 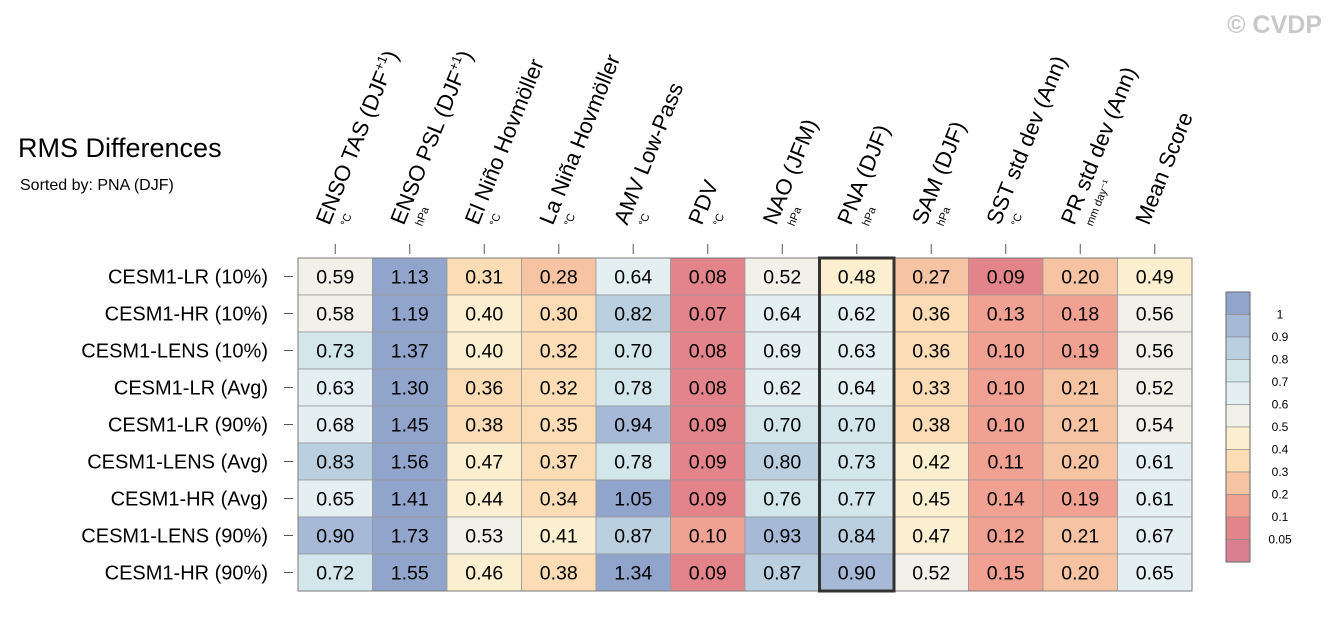 What do you see at coordinates (1280, 427) in the screenshot?
I see `colorbar-label: 0.5` at bounding box center [1280, 427].